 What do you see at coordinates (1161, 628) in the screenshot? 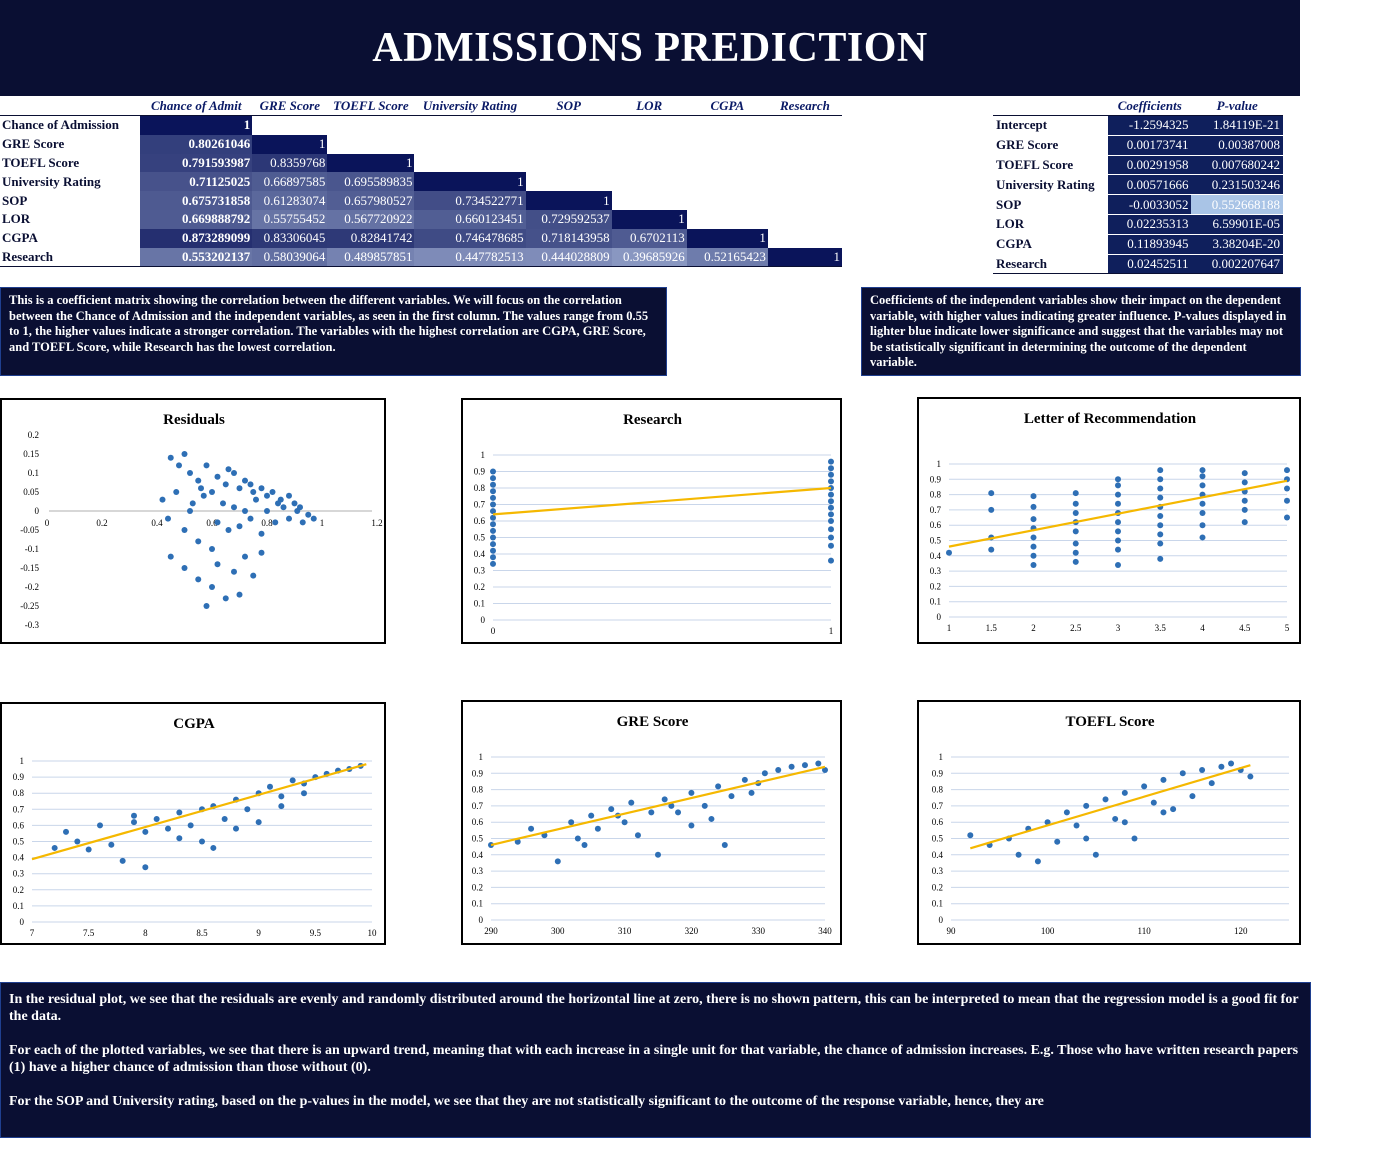
I see `x-tick-label: 3.5` at bounding box center [1161, 628].